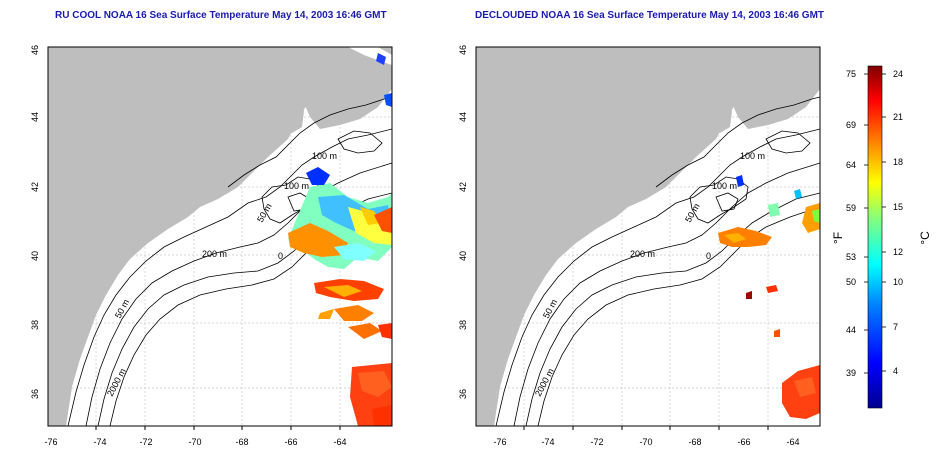  I want to click on colorbar-c-tick: 7, so click(895, 327).